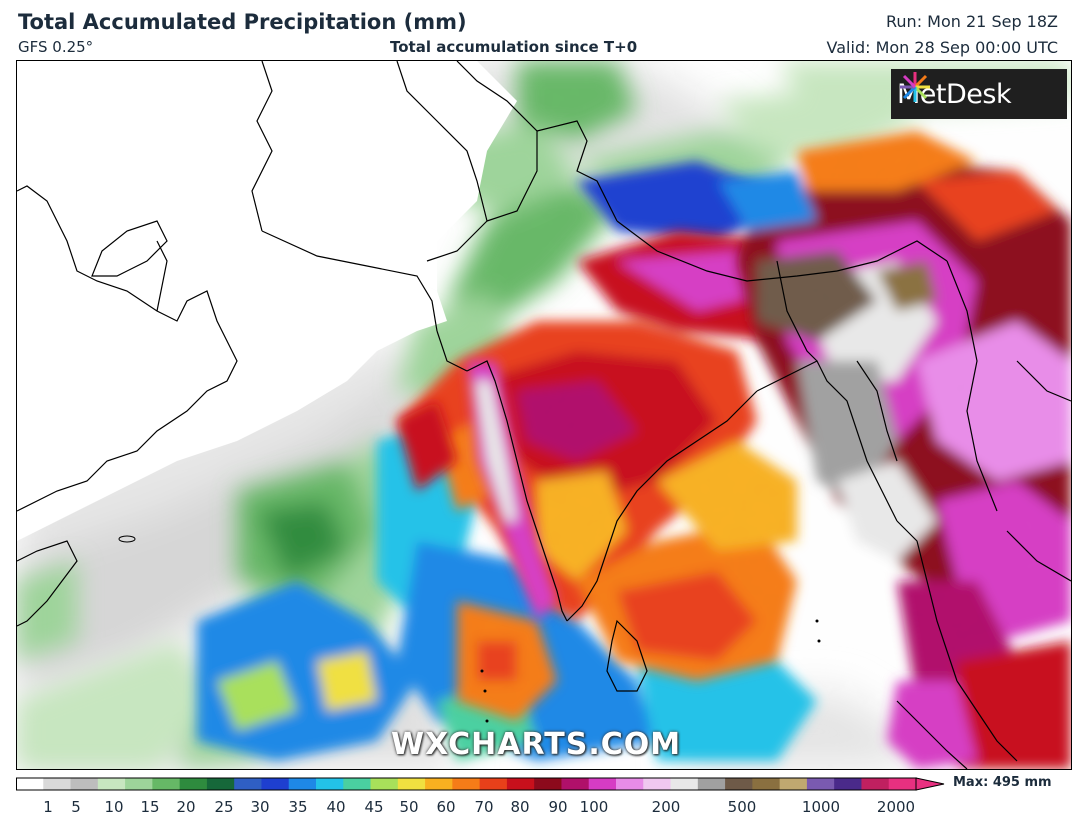 The height and width of the screenshot is (834, 1076). I want to click on colorbar-tick-label: 25, so click(224, 807).